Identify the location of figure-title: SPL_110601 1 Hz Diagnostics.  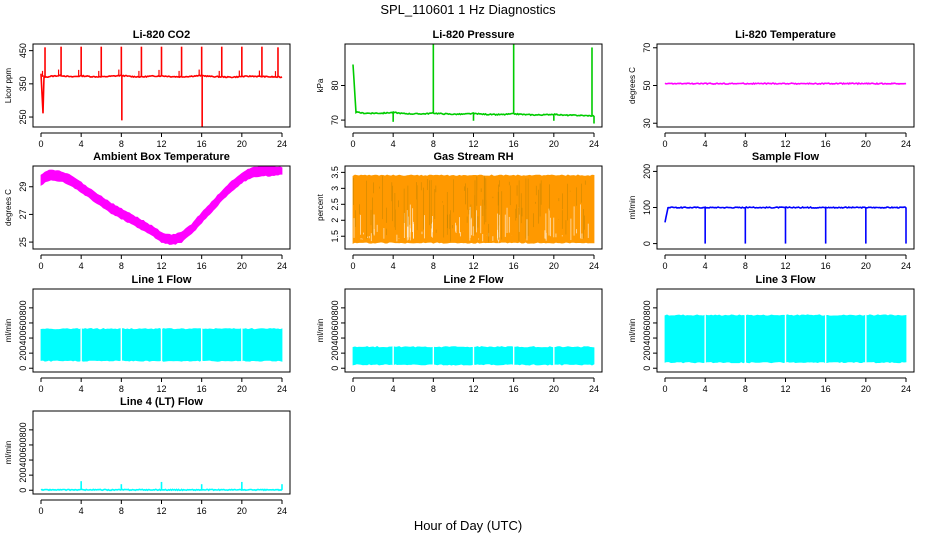
(468, 9).